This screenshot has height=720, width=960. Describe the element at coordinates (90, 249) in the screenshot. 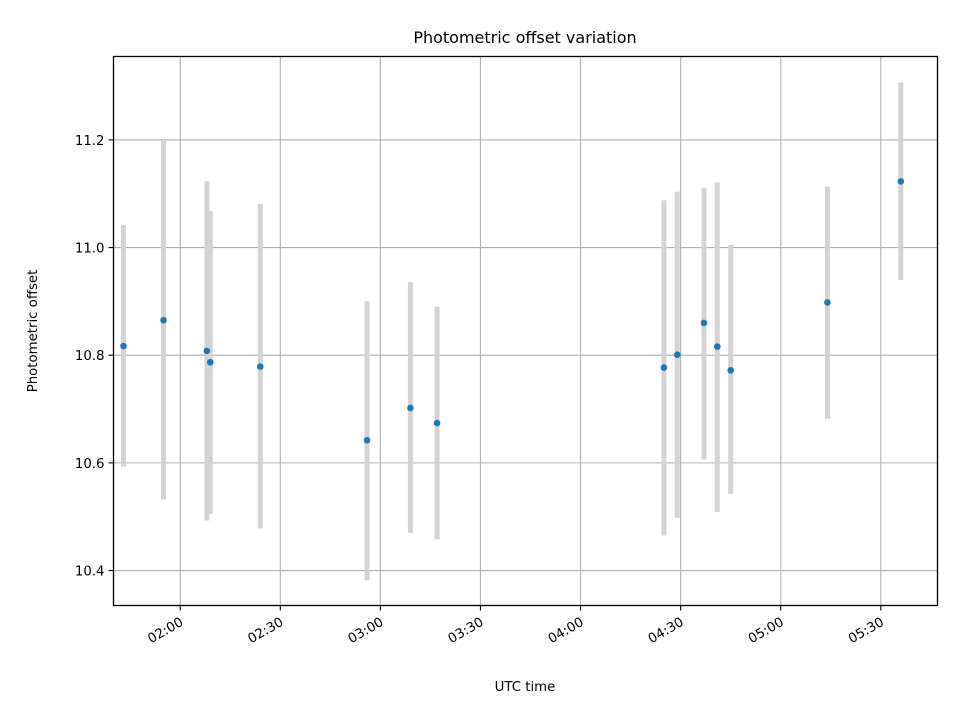

I see `y-tick-label: 11.0` at that location.